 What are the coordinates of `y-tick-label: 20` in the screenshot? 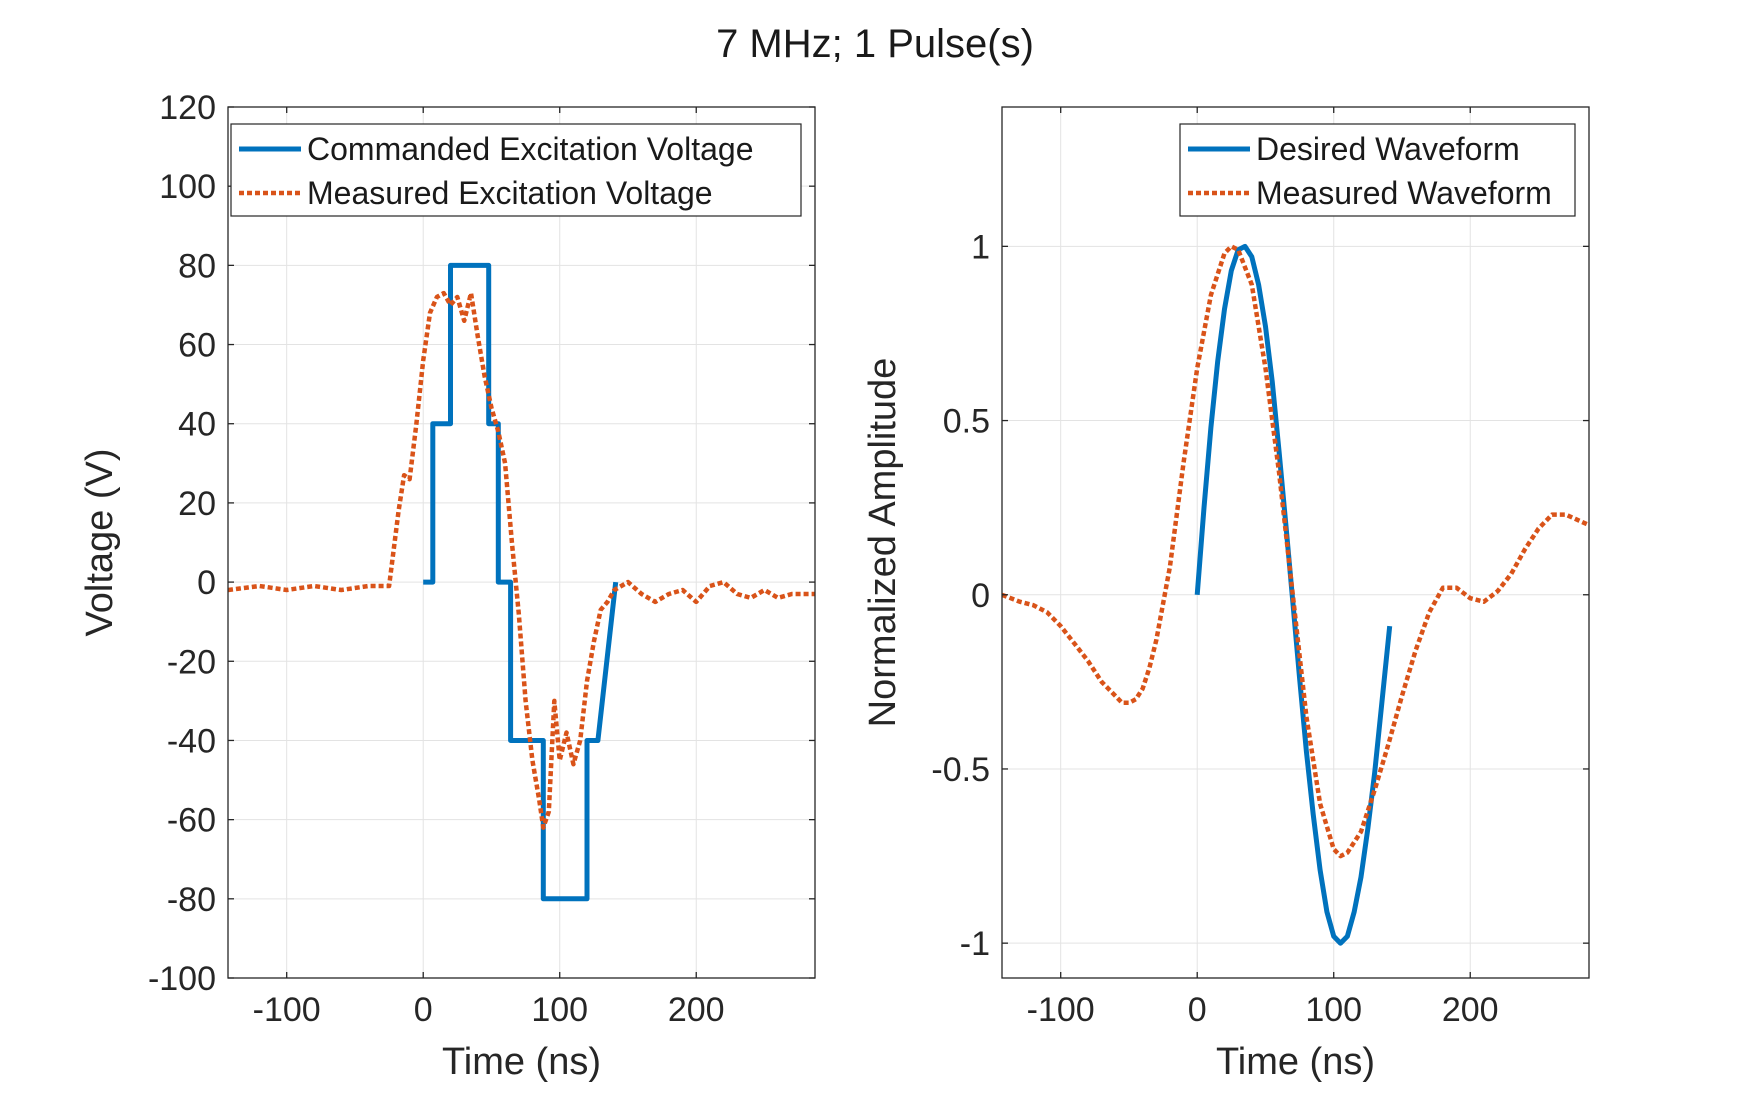 It's located at (197, 504).